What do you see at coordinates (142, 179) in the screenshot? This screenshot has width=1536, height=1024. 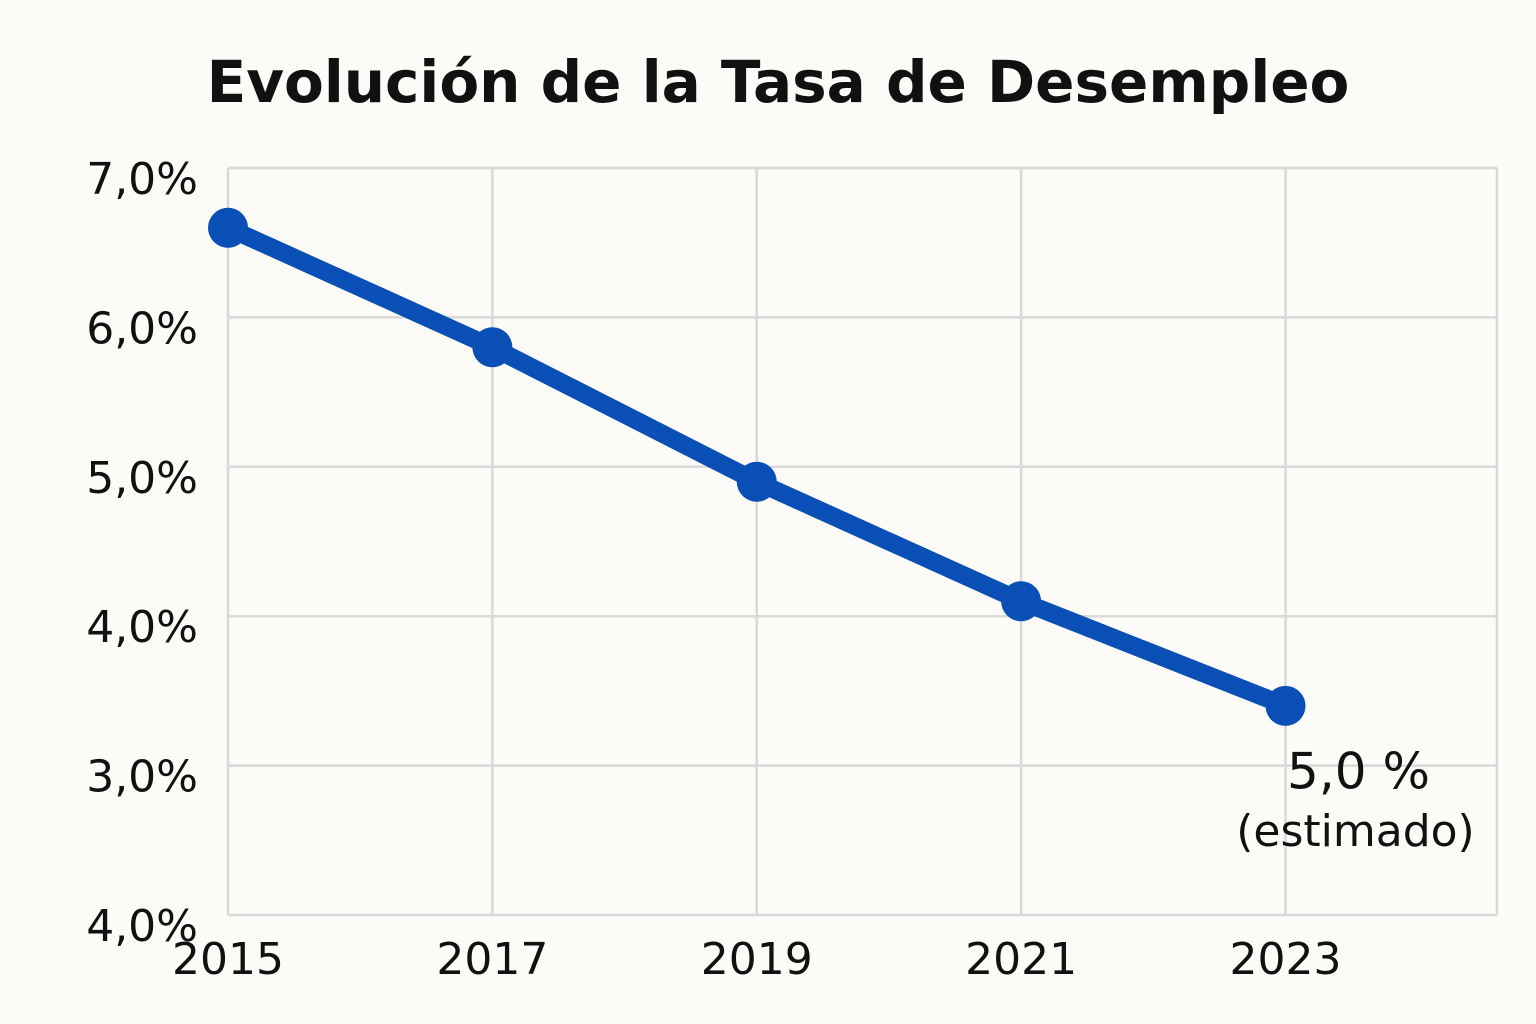 I see `y-tick-label: 7,0%` at bounding box center [142, 179].